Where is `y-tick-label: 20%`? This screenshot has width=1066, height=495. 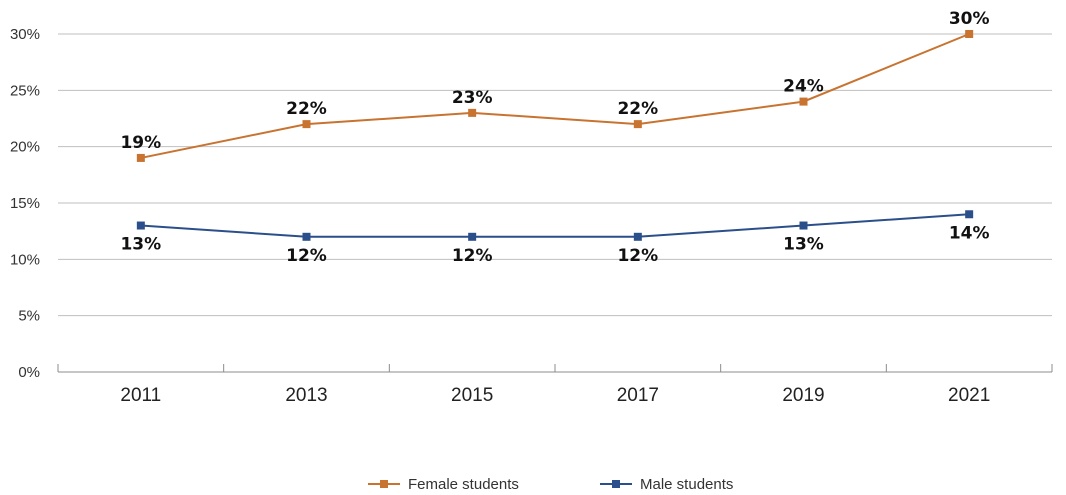
y-tick-label: 20% is located at coordinates (25, 147).